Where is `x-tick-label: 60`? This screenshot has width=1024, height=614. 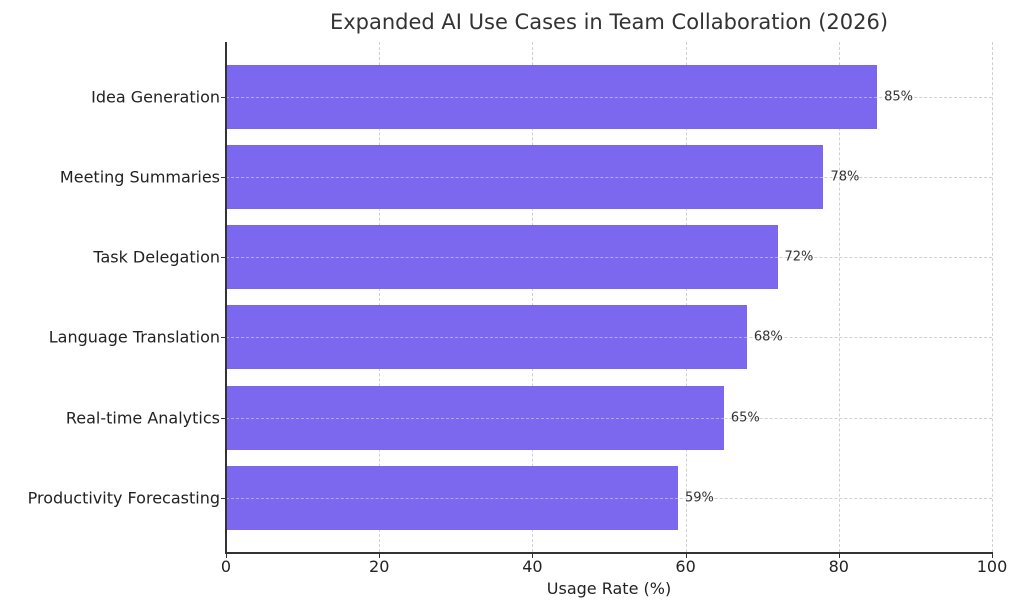 x-tick-label: 60 is located at coordinates (685, 566).